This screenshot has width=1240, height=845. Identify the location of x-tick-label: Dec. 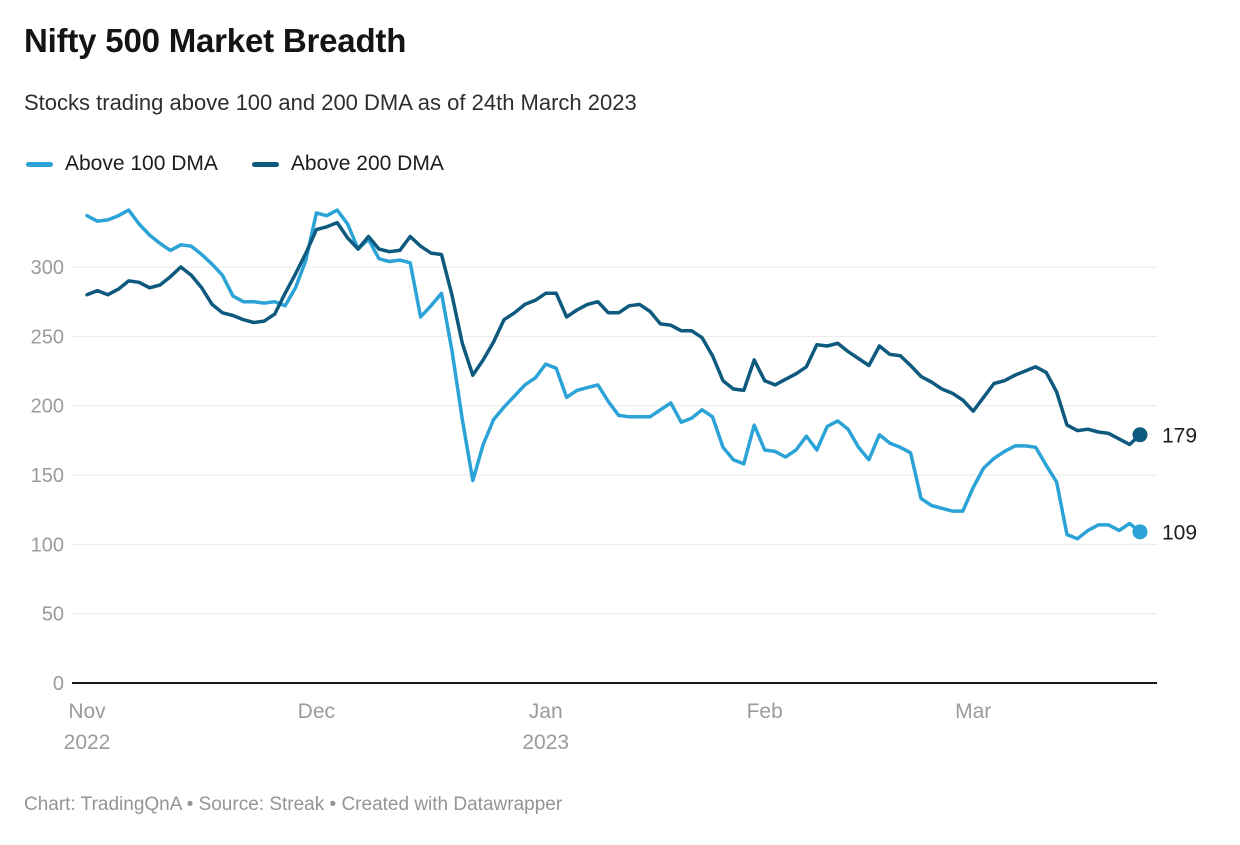
(316, 711).